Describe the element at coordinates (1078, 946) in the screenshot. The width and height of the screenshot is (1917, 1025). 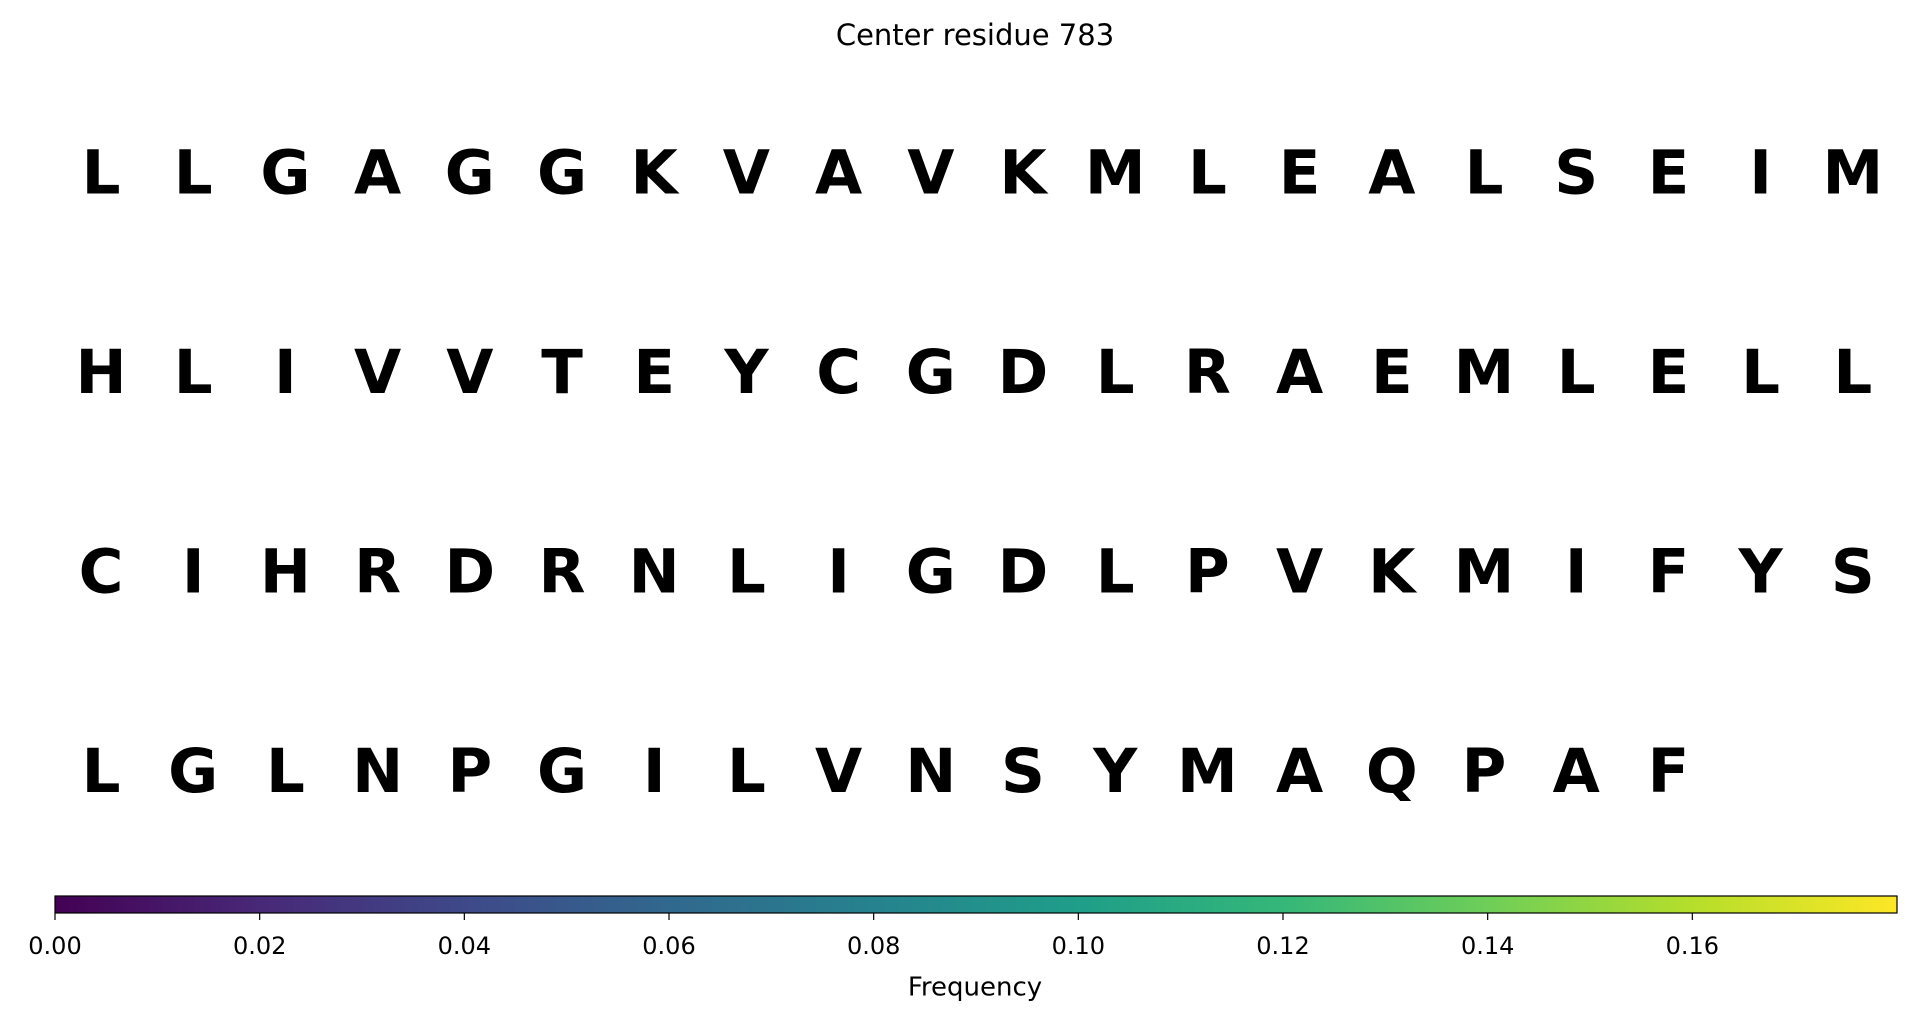
I see `colorbar-tick-label: 0.10` at that location.